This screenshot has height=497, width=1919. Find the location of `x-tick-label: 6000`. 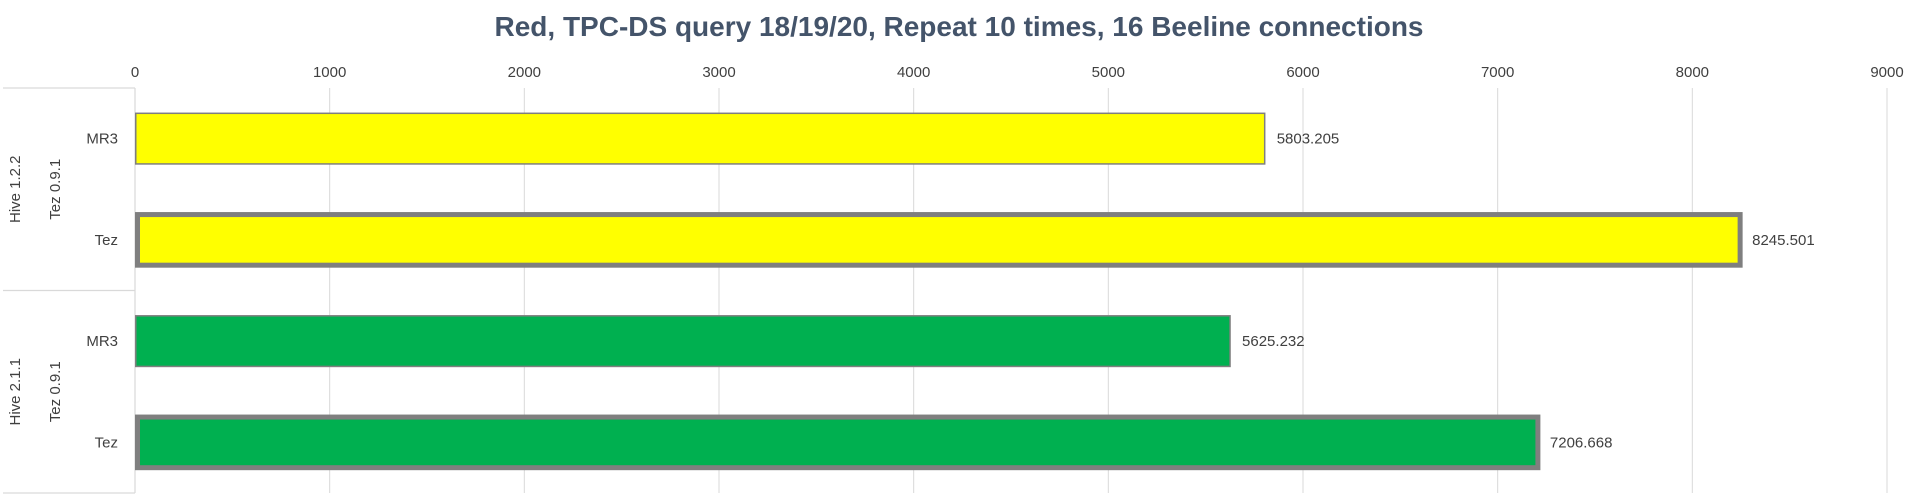

x-tick-label: 6000 is located at coordinates (1302, 72).